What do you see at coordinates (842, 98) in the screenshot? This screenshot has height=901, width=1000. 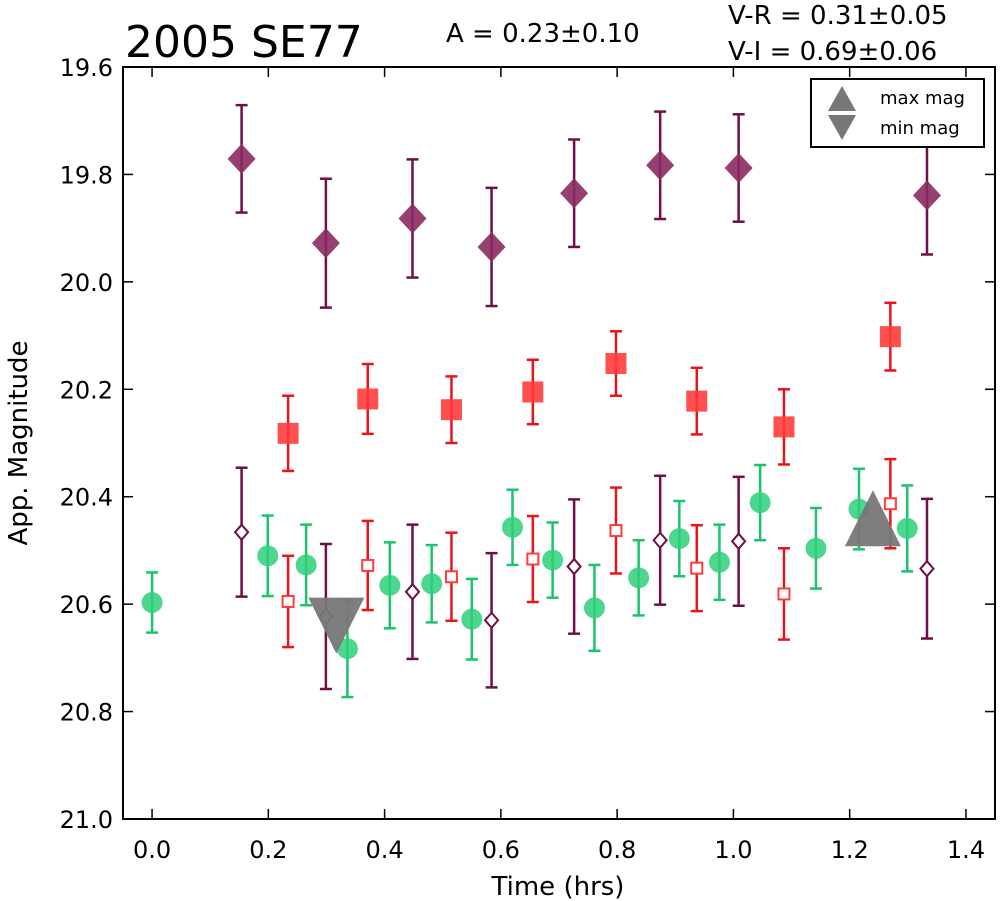 I see `legend-triangle-up-icon` at bounding box center [842, 98].